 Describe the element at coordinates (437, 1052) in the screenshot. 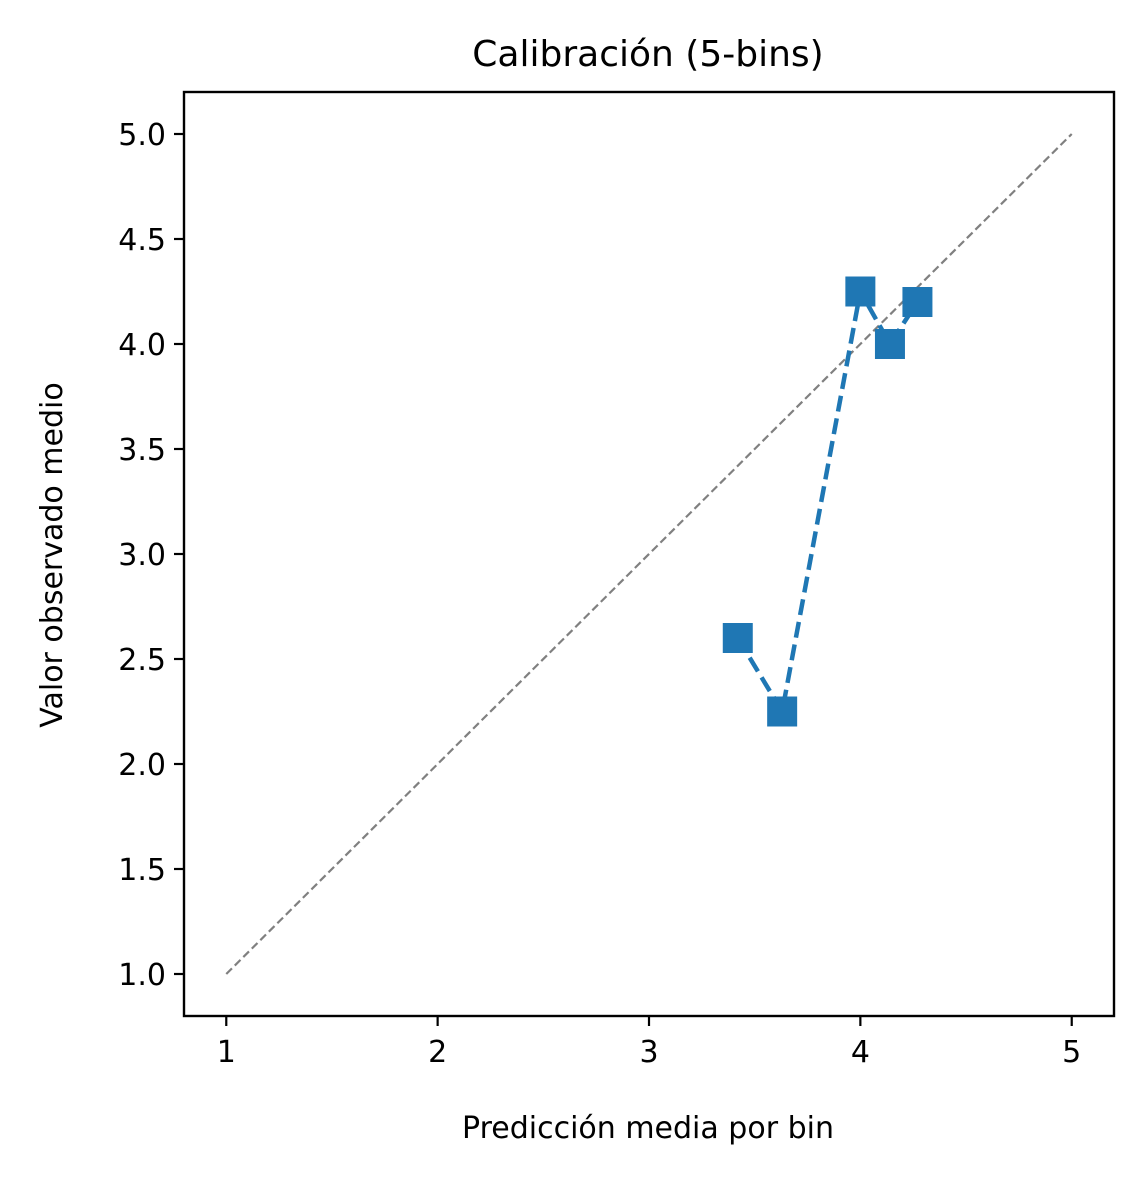

I see `x-tick-label: 2` at that location.